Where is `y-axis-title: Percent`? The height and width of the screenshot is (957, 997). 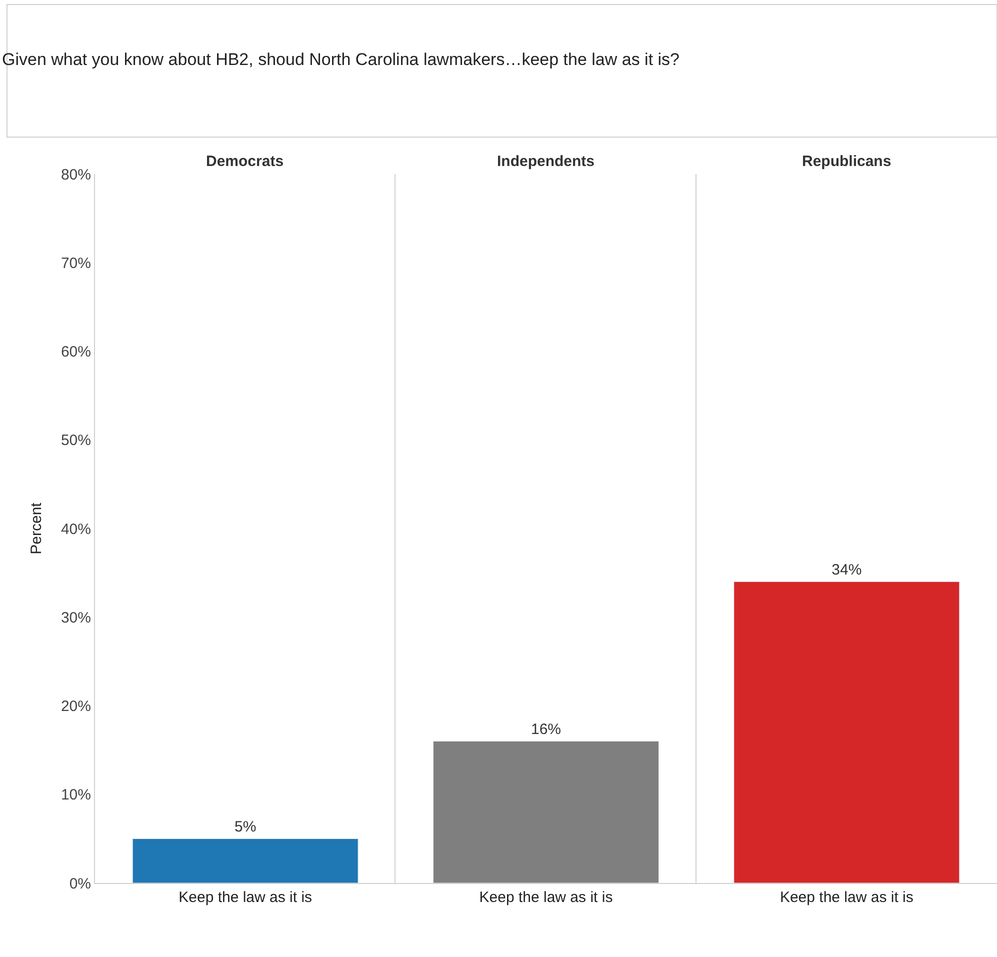 y-axis-title: Percent is located at coordinates (37, 528).